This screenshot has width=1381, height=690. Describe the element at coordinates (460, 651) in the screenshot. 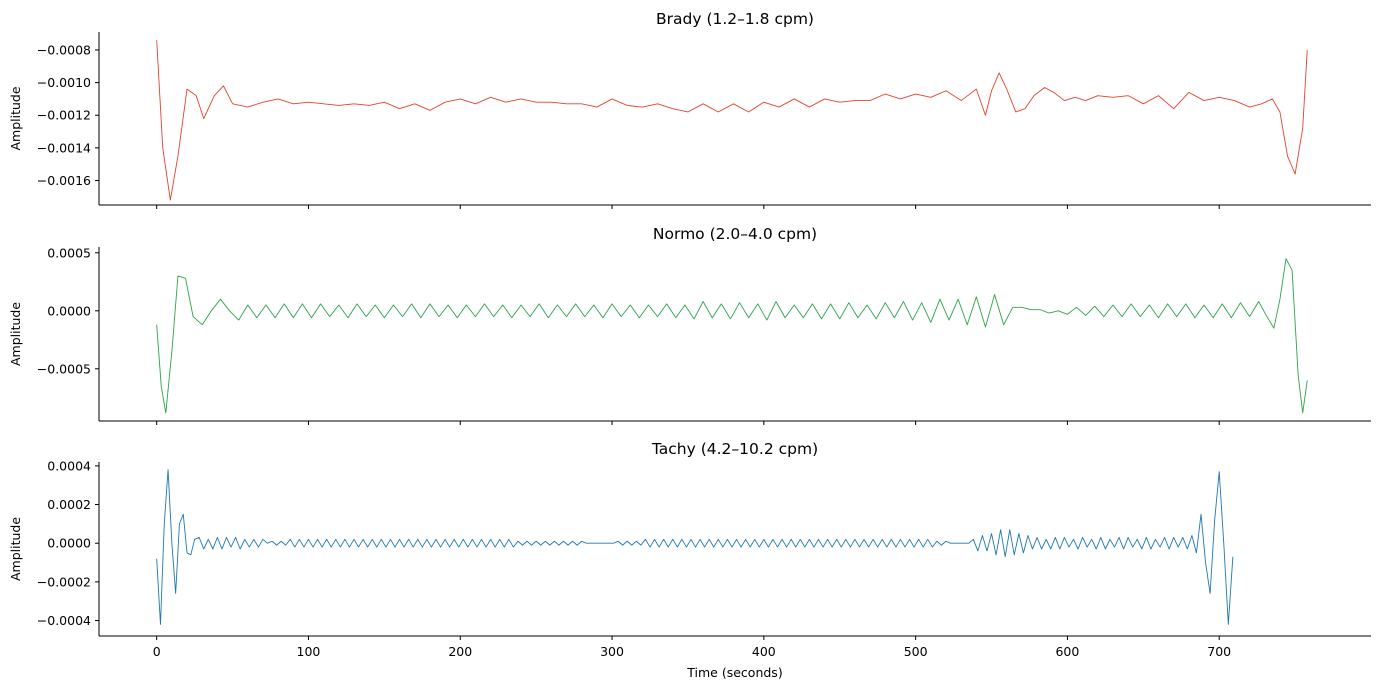

I see `x-tick-label: 200` at that location.